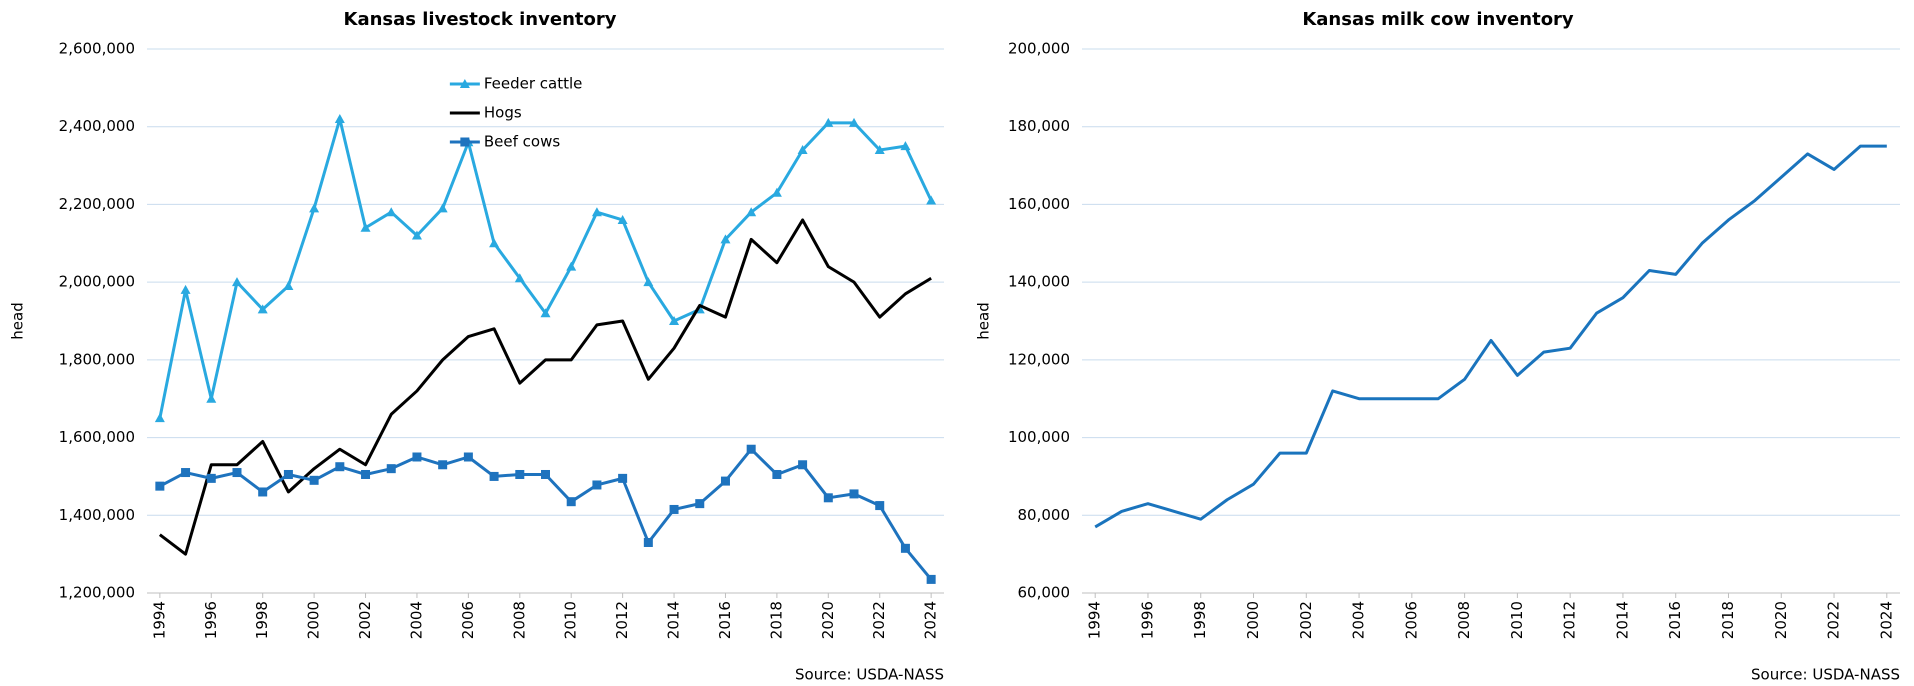 This screenshot has width=1914, height=686. What do you see at coordinates (1044, 515) in the screenshot?
I see `y-tick-label: 80,000` at bounding box center [1044, 515].